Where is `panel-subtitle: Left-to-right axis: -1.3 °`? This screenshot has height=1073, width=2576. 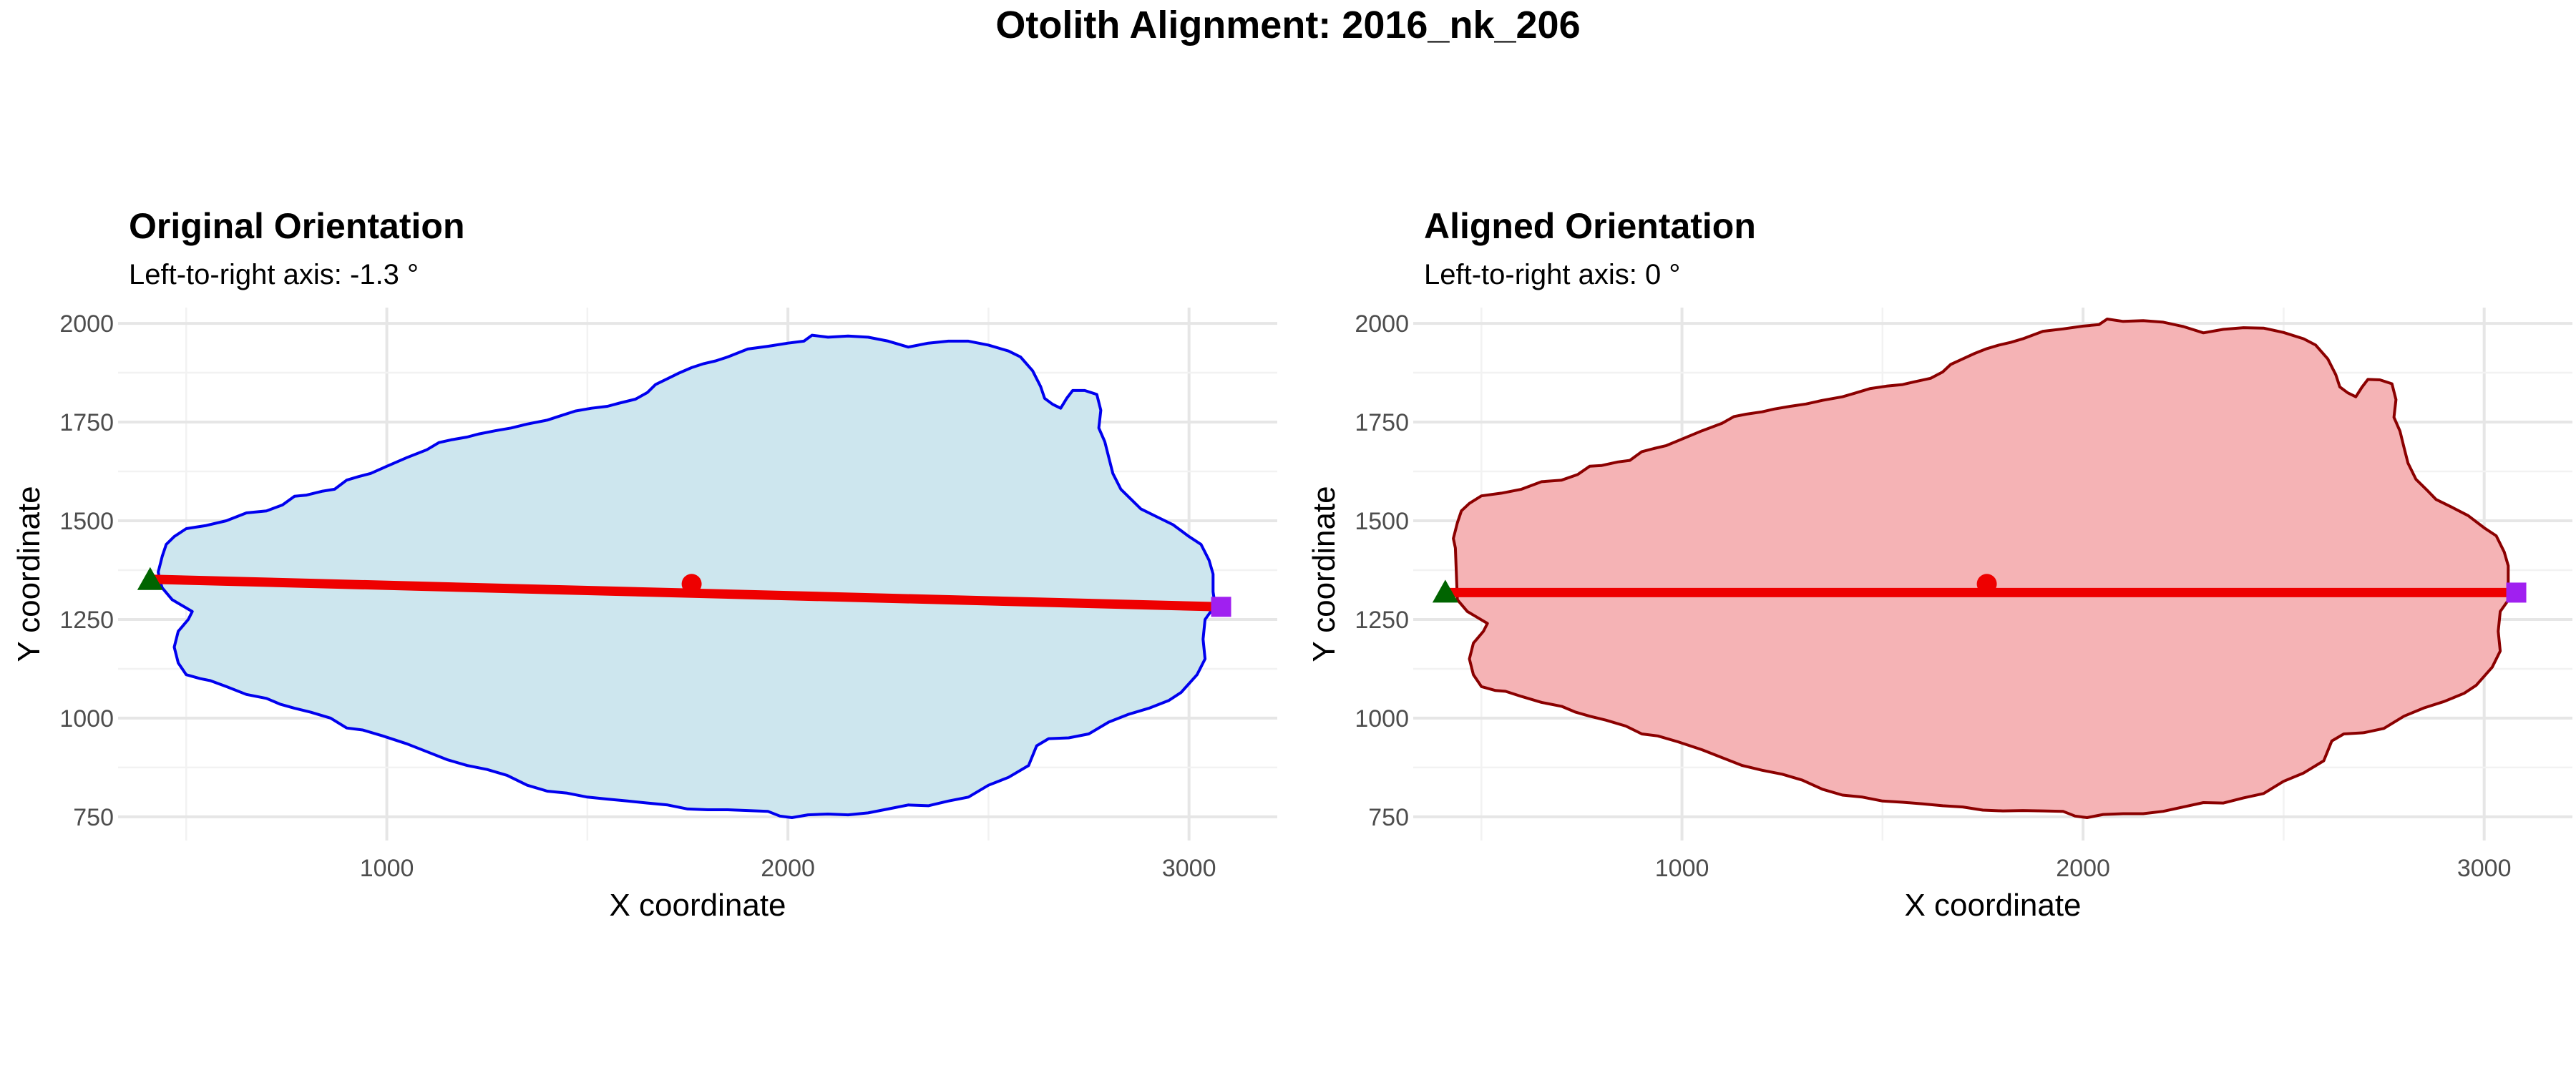
panel-subtitle: Left-to-right axis: -1.3 ° is located at coordinates (274, 274).